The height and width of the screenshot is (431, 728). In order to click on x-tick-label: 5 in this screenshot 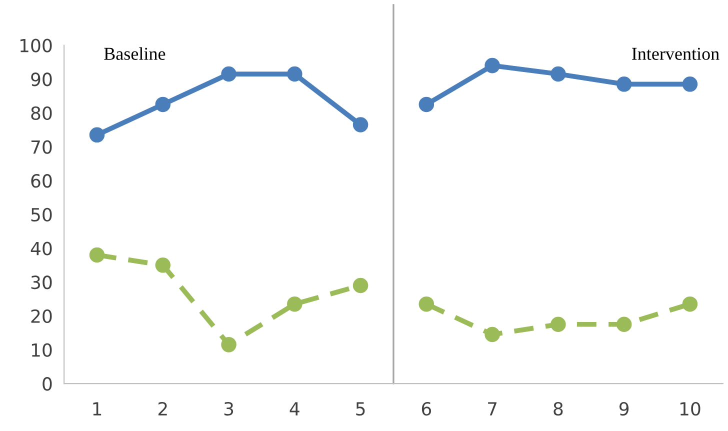, I will do `click(360, 409)`.